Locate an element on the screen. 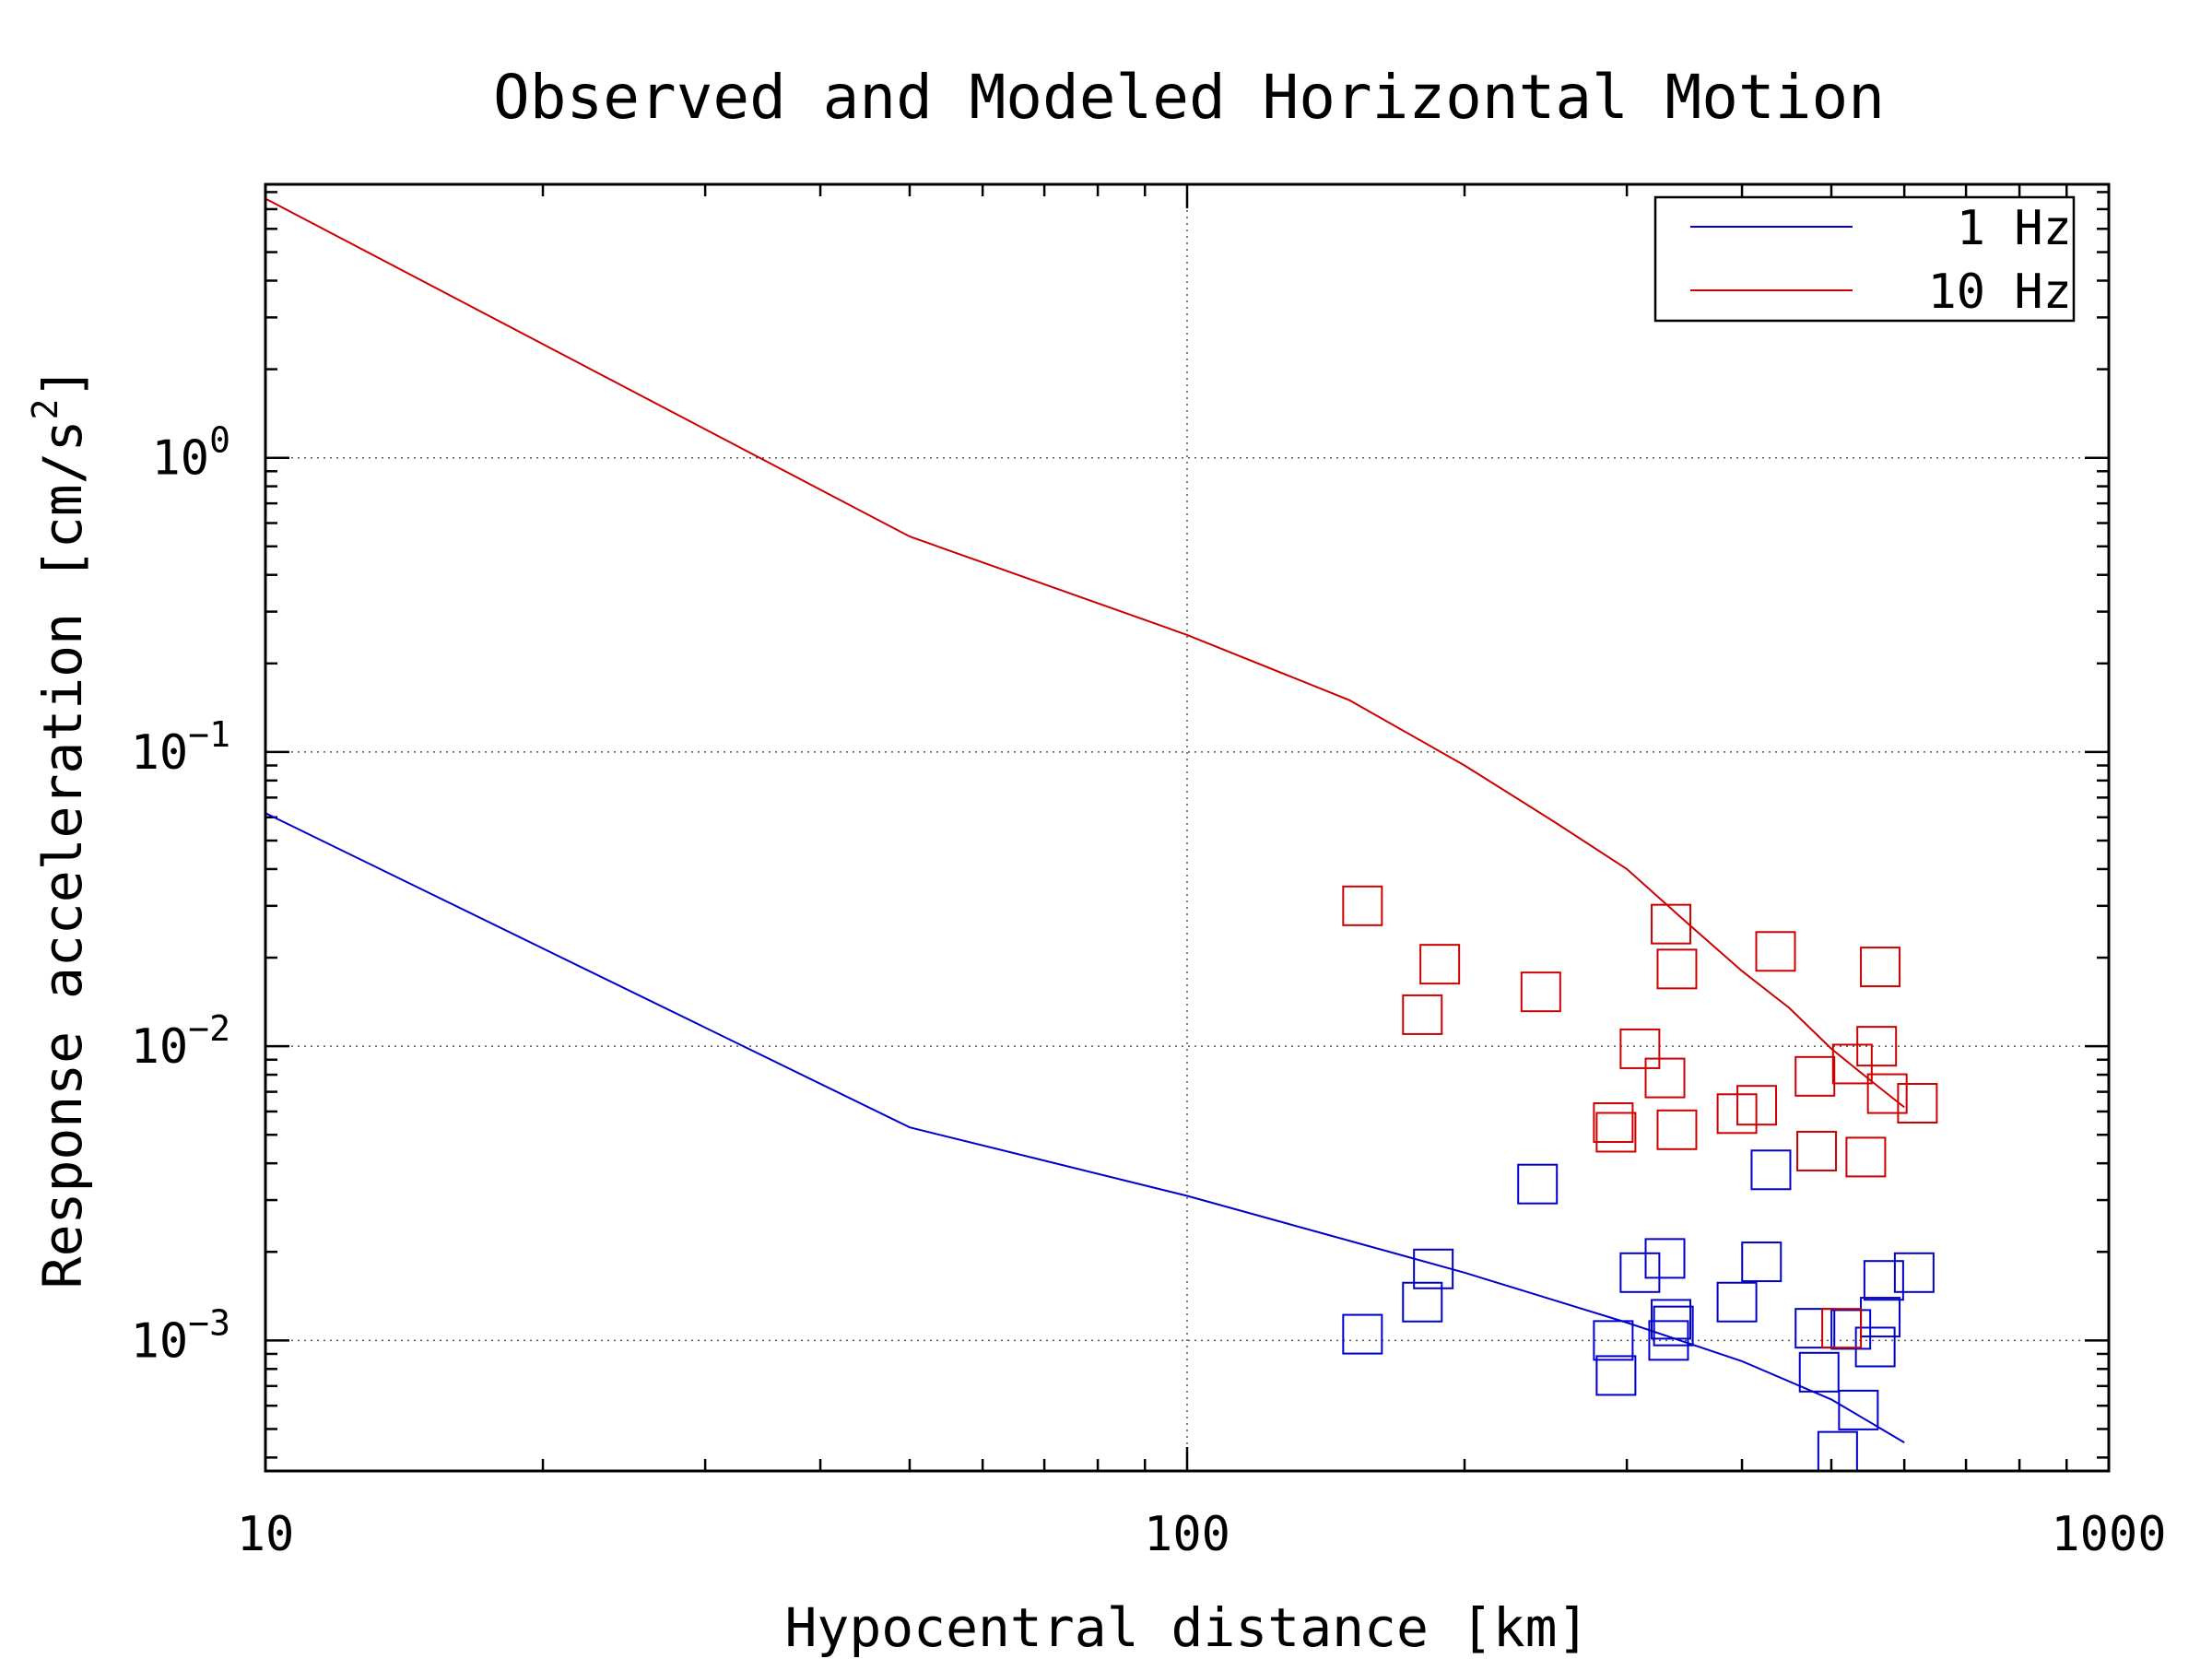  y-axis-label-exponent: 2 is located at coordinates (45, 409).